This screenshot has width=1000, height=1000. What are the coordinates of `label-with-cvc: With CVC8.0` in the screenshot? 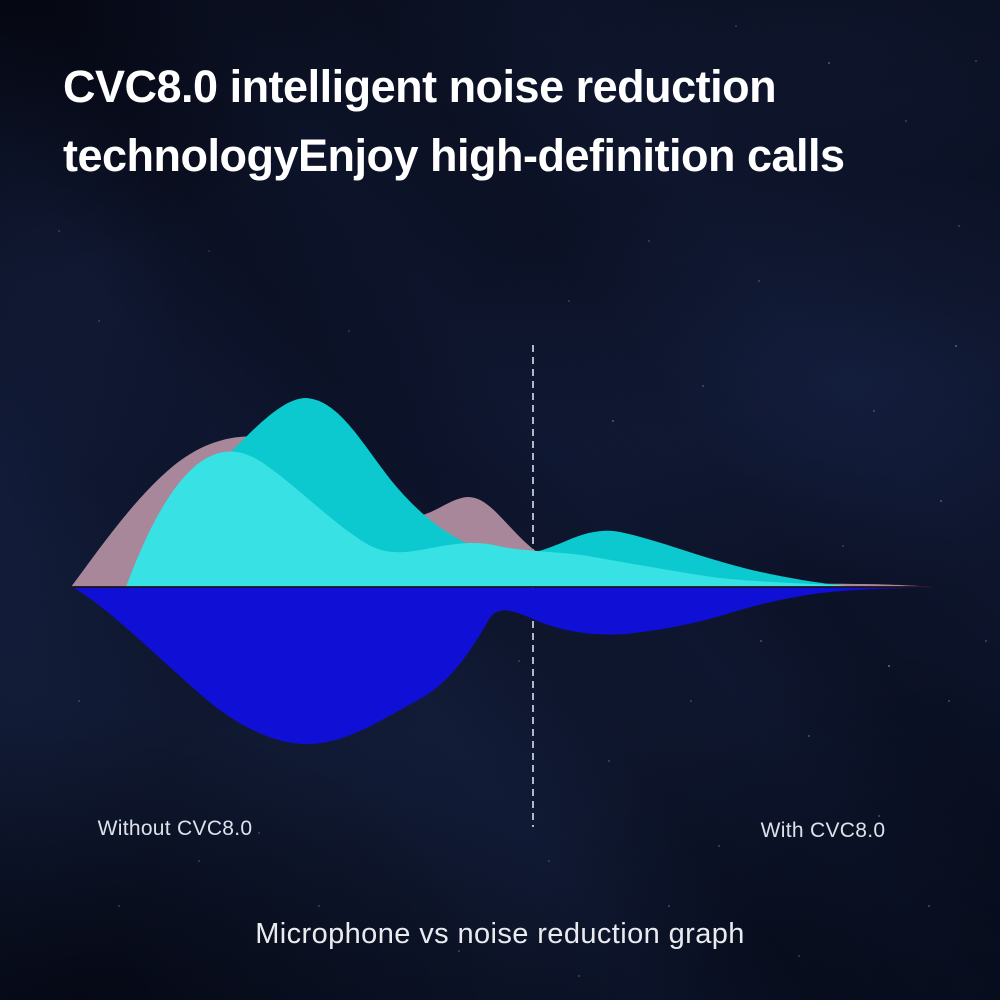 It's located at (823, 830).